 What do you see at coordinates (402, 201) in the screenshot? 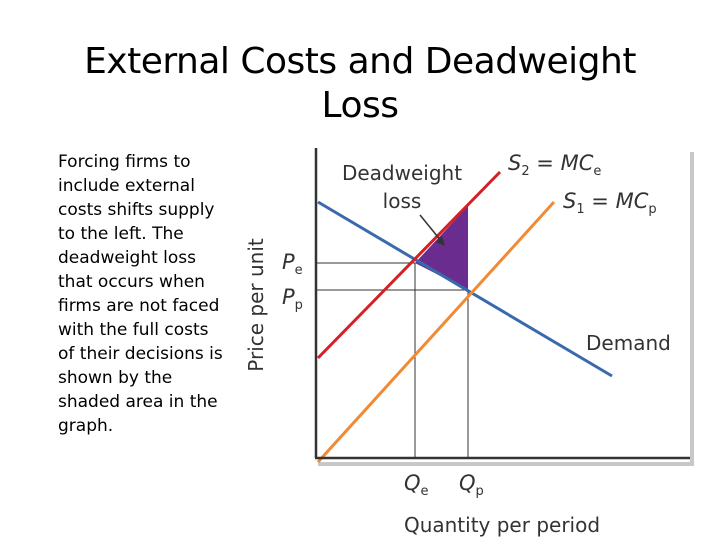
I see `deadweight-label-line-2: loss` at bounding box center [402, 201].